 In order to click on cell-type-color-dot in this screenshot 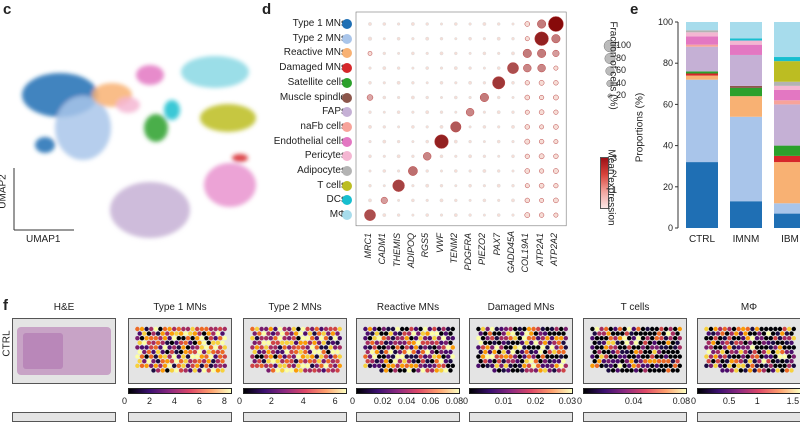, I will do `click(347, 156)`.